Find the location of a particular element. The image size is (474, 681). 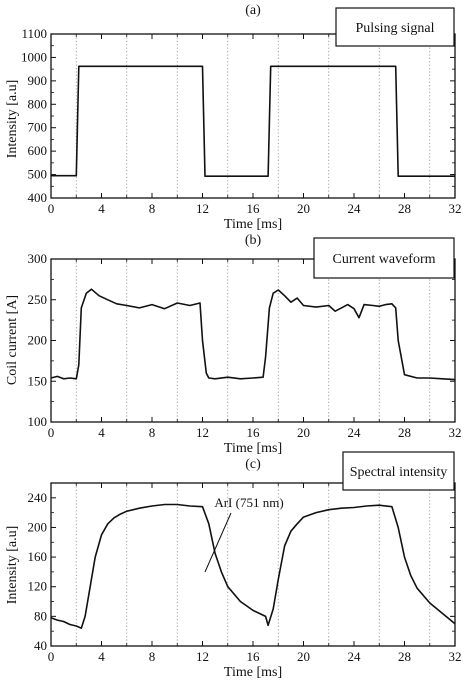

y-tick-label: 100 is located at coordinates (38, 421).